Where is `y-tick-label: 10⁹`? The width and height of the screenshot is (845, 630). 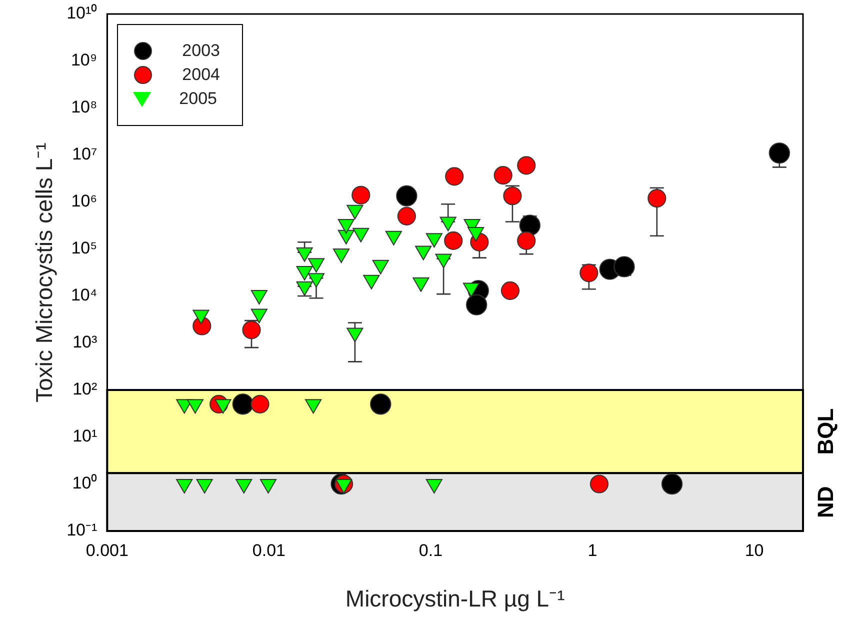 y-tick-label: 10⁹ is located at coordinates (84, 60).